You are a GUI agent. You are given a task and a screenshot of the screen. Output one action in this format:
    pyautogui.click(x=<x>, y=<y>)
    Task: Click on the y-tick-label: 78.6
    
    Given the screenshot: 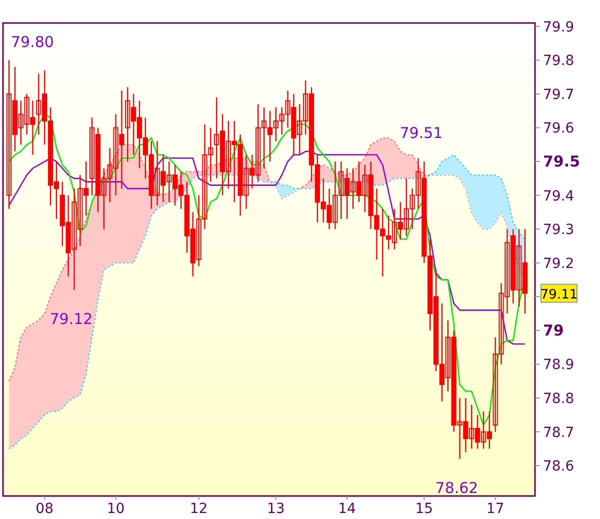 What is the action you would take?
    pyautogui.click(x=558, y=466)
    